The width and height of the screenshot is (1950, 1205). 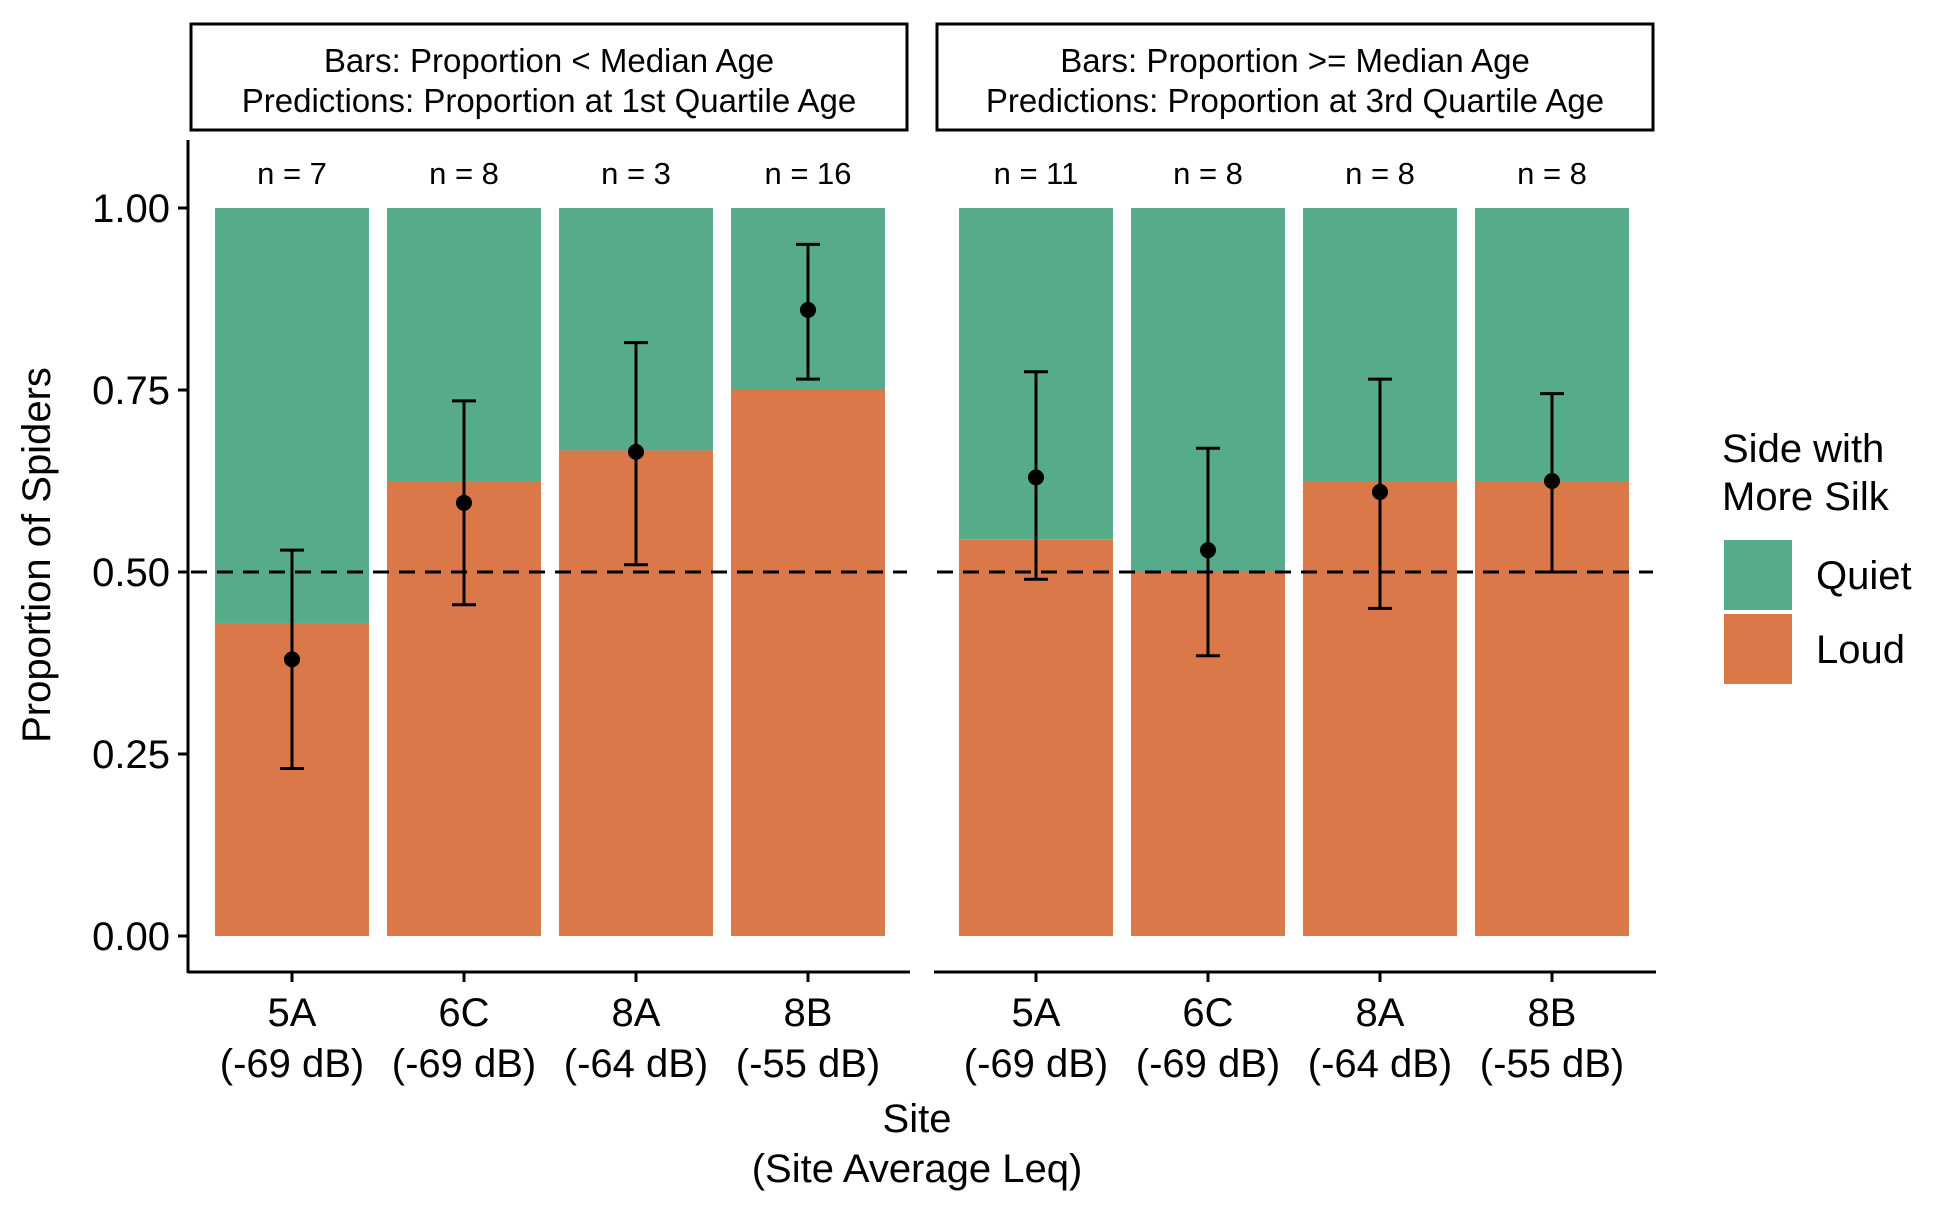 What do you see at coordinates (1864, 576) in the screenshot?
I see `legend-label-quiet: Quiet` at bounding box center [1864, 576].